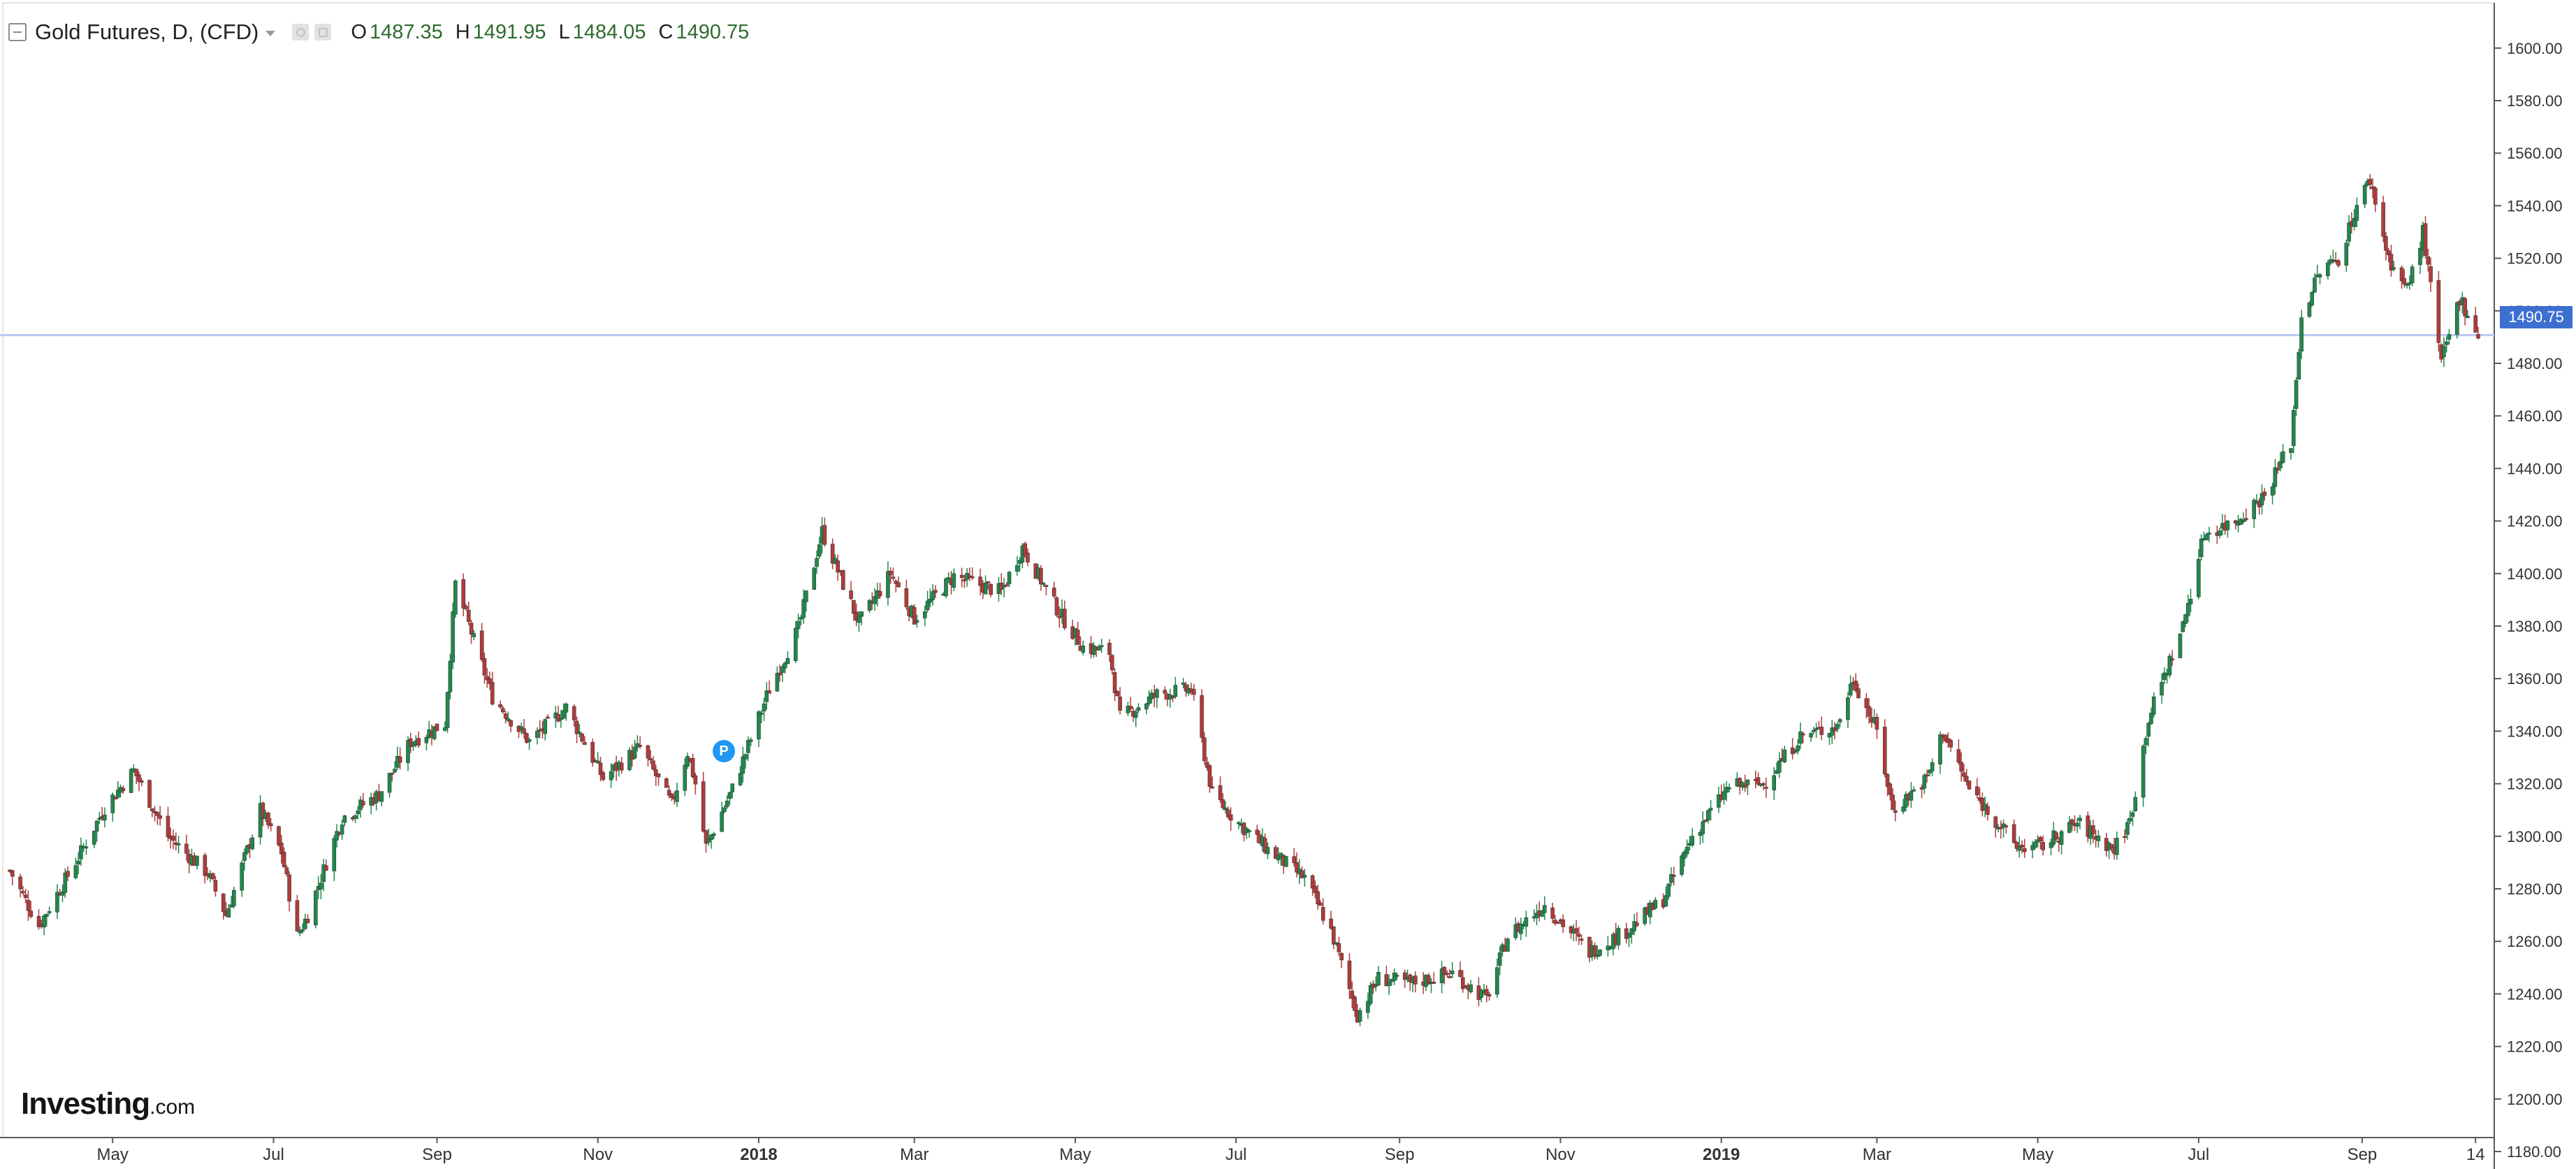 Image resolution: width=2576 pixels, height=1169 pixels. What do you see at coordinates (437, 1154) in the screenshot?
I see `x-tick-label: Sep` at bounding box center [437, 1154].